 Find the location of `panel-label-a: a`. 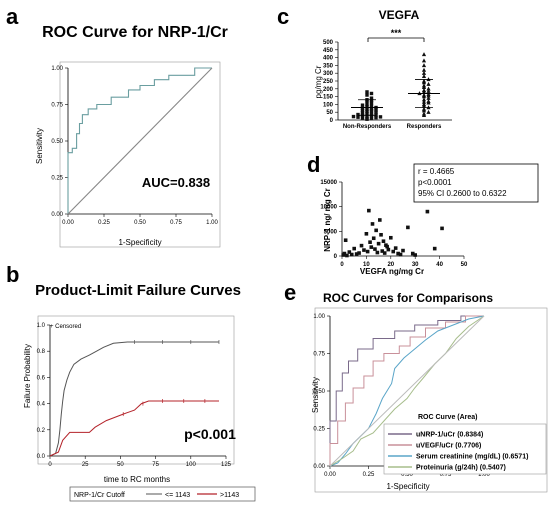

panel-label-a: a is located at coordinates (12, 16).